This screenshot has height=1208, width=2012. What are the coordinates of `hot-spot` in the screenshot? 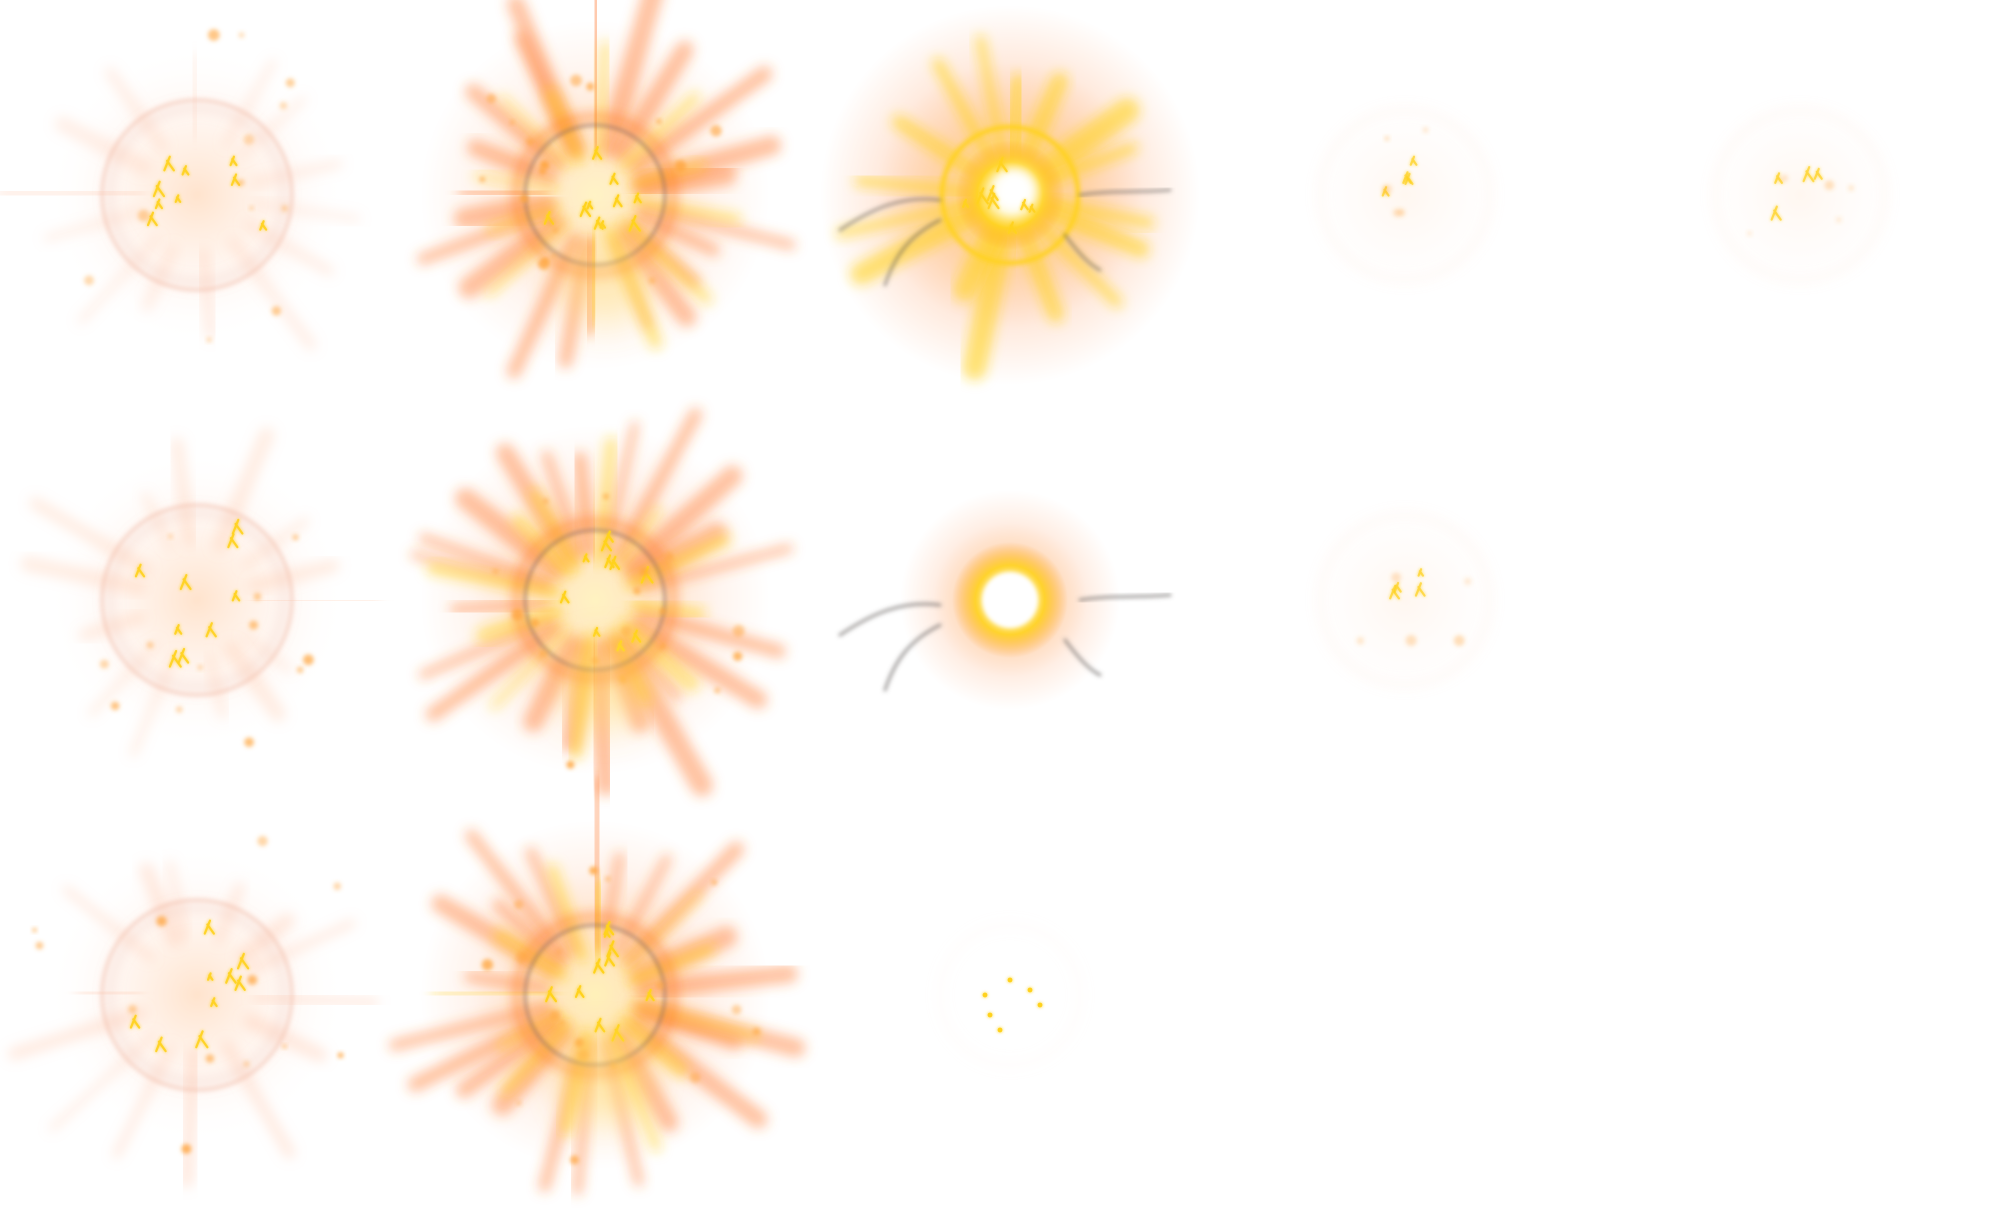 It's located at (1015, 190).